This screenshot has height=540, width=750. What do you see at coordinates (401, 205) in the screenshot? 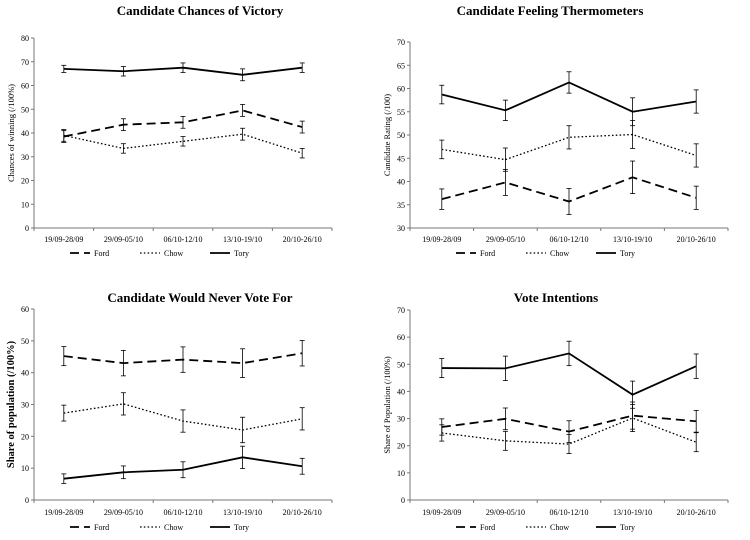
I see `y-tick-label: 35` at bounding box center [401, 205].